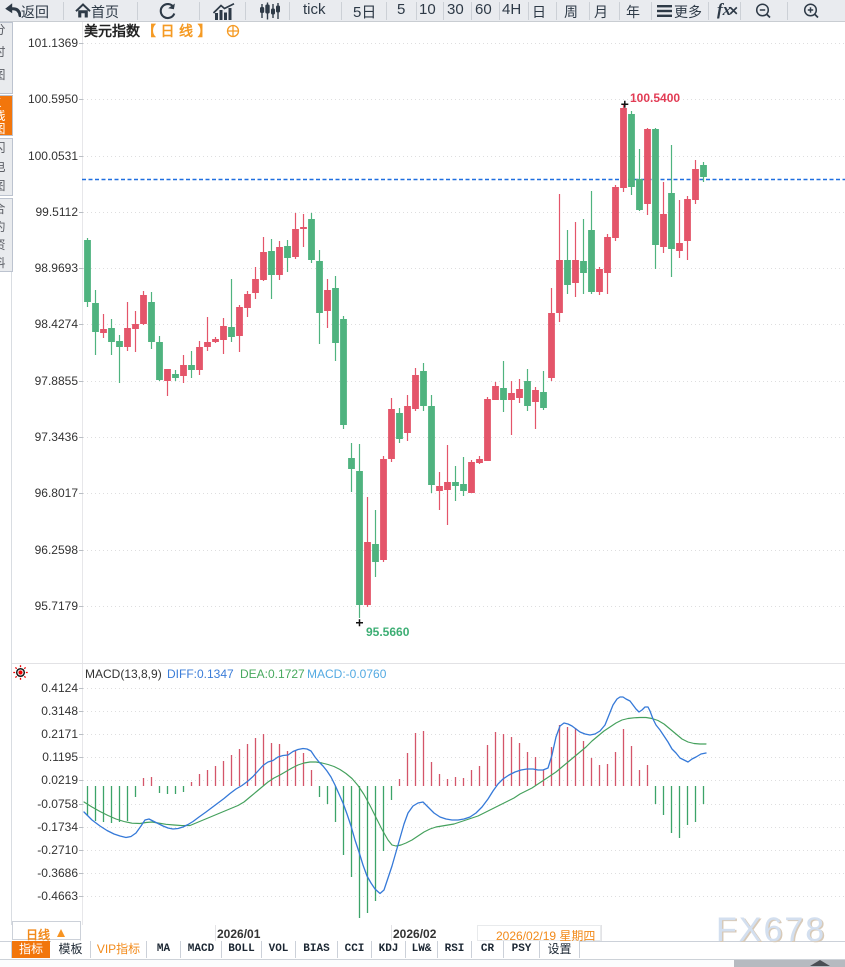 This screenshot has width=845, height=967. Describe the element at coordinates (59, 780) in the screenshot. I see `svg-text: 0.0219` at that location.